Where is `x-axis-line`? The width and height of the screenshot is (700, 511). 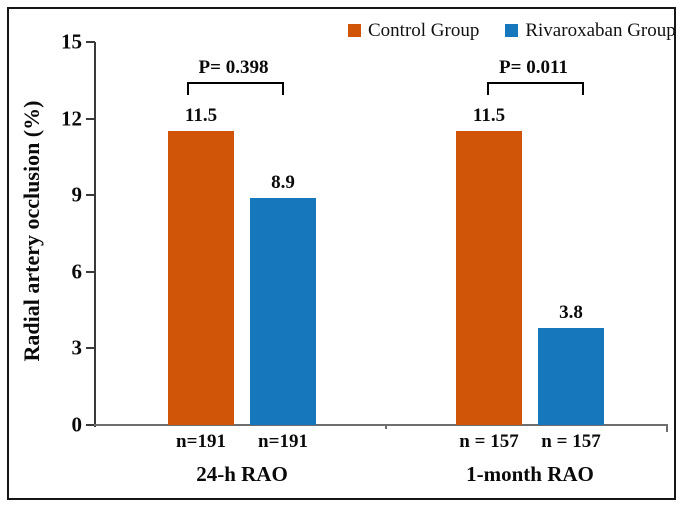
x-axis-line is located at coordinates (381, 425).